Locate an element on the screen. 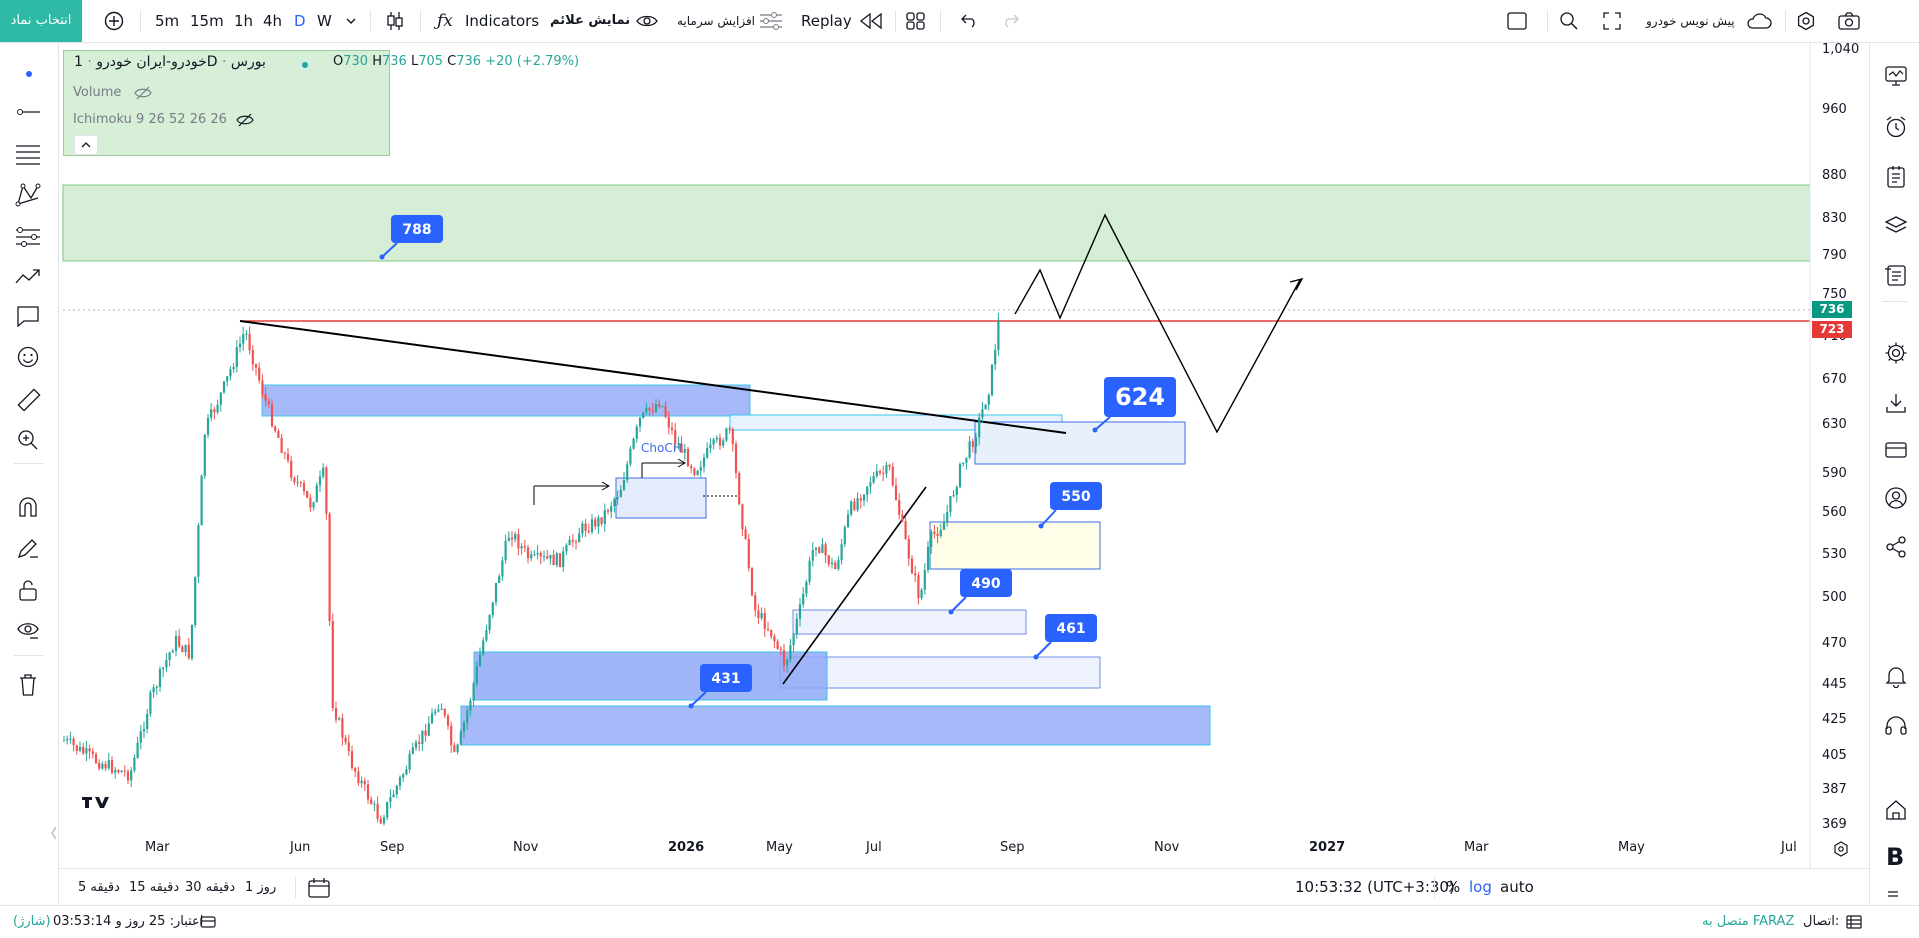 This screenshot has height=938, width=1919. layers-icon is located at coordinates (1896, 226).